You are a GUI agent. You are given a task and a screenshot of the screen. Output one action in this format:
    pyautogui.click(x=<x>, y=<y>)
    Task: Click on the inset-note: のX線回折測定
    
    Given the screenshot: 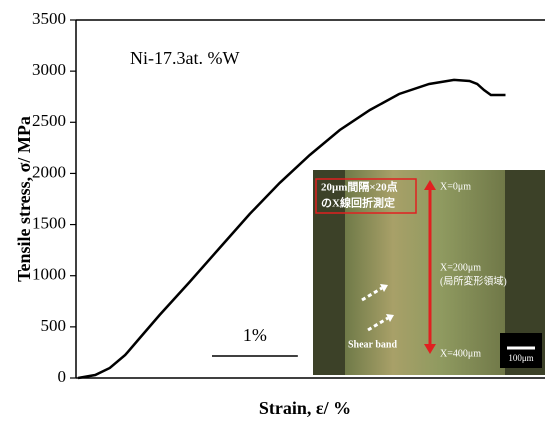 What is the action you would take?
    pyautogui.click(x=358, y=203)
    